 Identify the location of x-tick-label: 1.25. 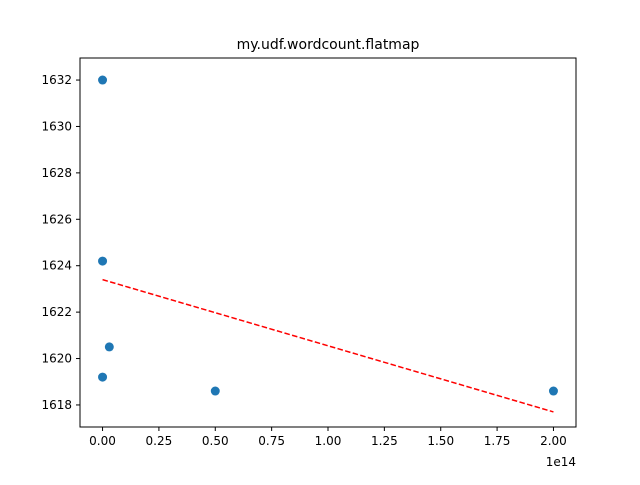
(384, 441).